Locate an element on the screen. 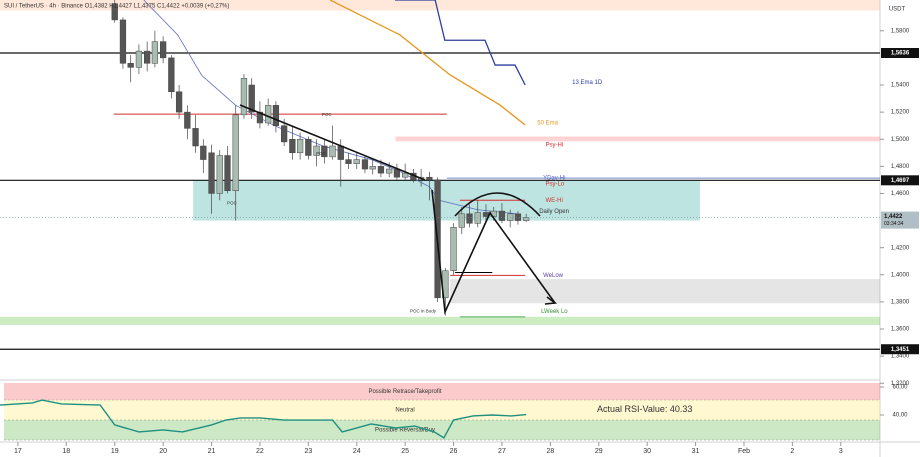 The image size is (920, 457). level-label: 1,5636 is located at coordinates (900, 54).